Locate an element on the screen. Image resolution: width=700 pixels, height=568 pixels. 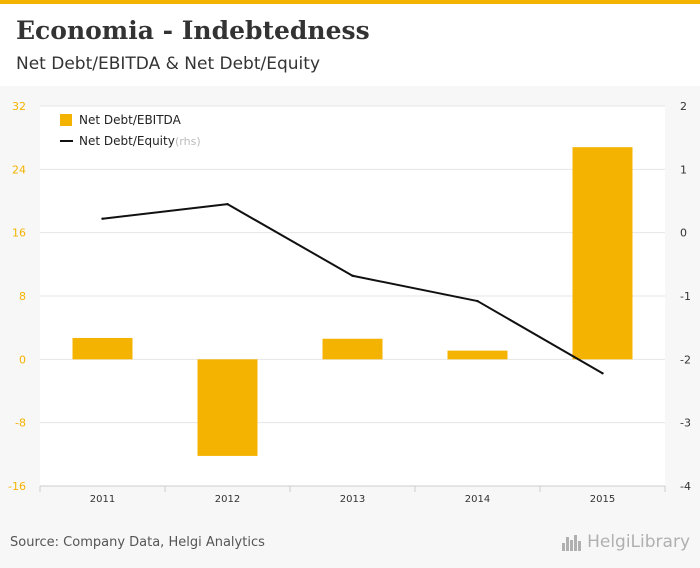
legend-label-line: Net Debt/Equity is located at coordinates (127, 141).